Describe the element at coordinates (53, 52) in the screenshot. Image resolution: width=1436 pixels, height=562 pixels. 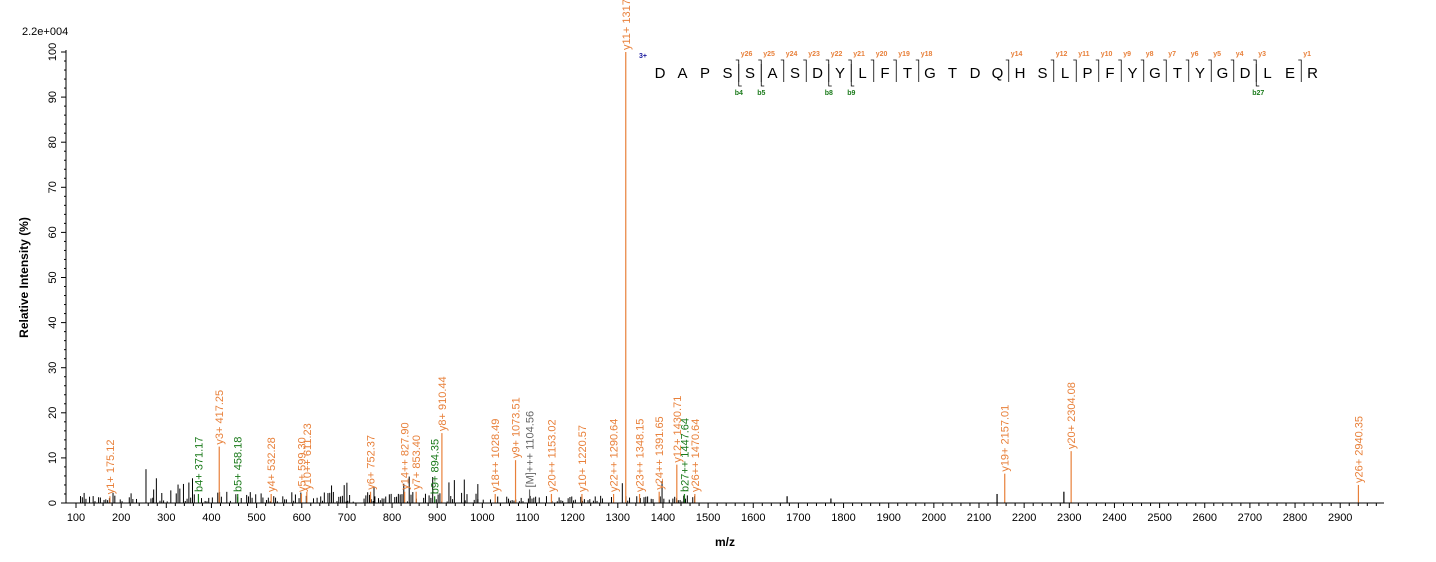
I see `y-tick-label: 100` at that location.